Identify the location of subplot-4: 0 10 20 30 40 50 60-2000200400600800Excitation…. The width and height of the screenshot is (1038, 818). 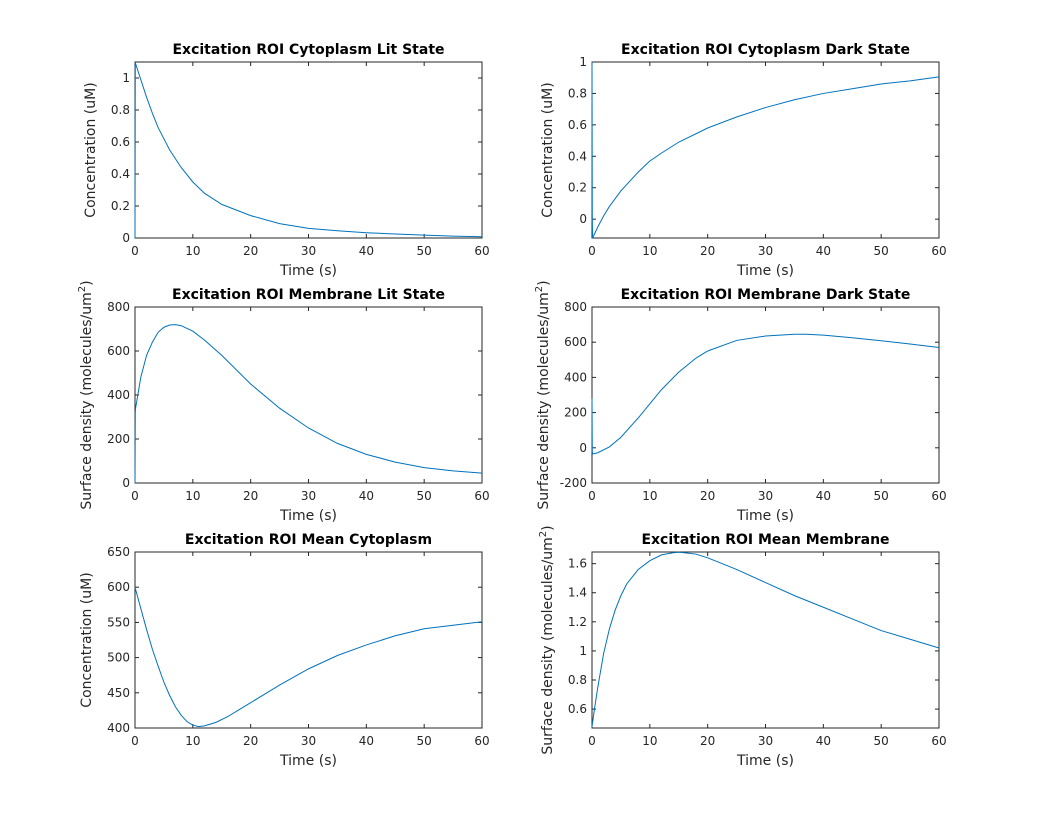
(740, 402).